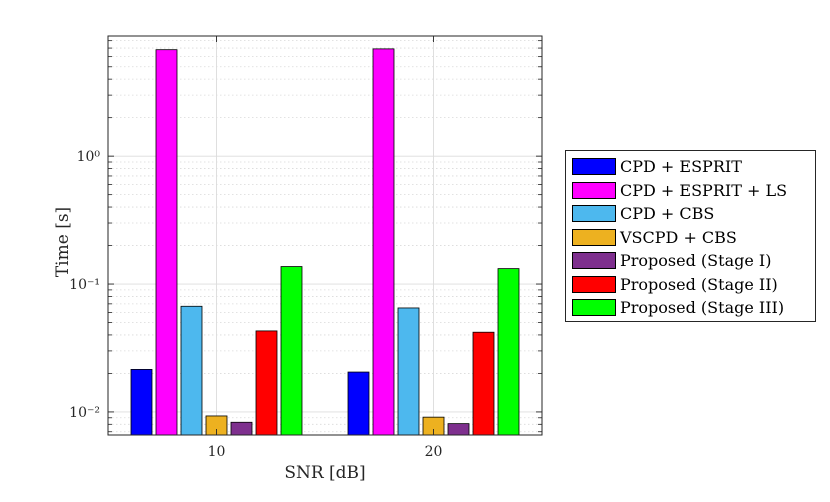 Image resolution: width=830 pixels, height=502 pixels. Describe the element at coordinates (89, 157) in the screenshot. I see `y-tick-label: 10⁰` at that location.